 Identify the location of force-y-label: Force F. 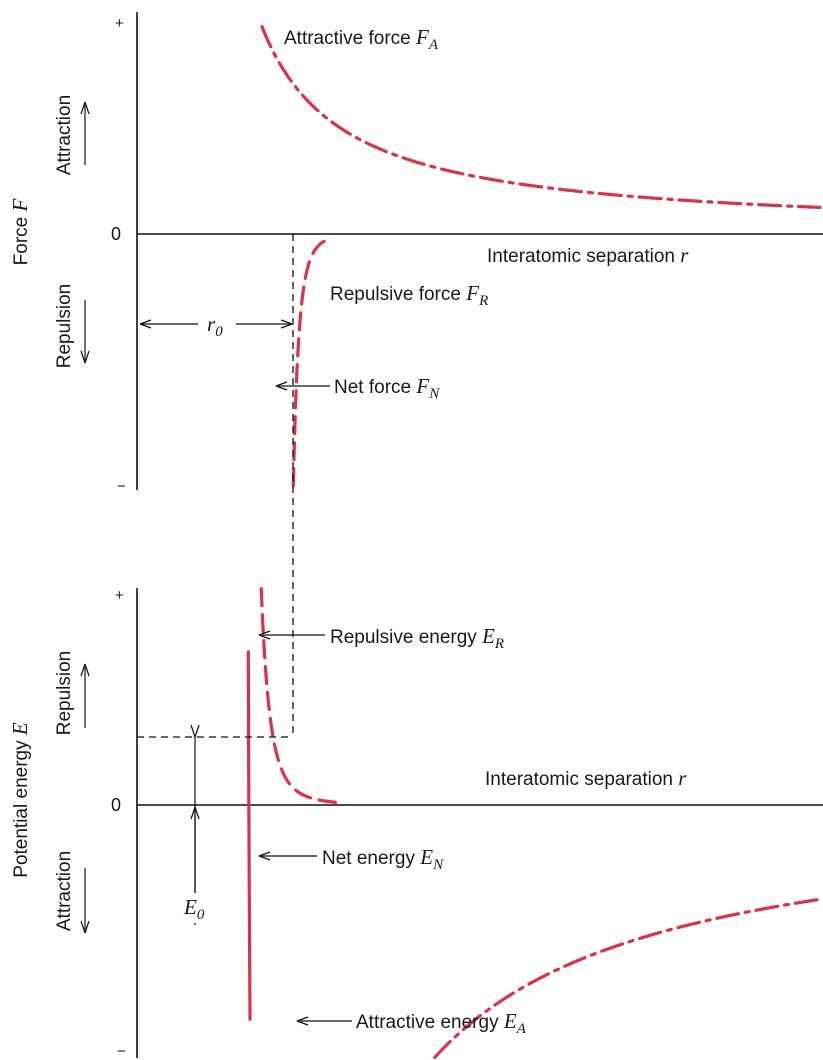
(20, 231).